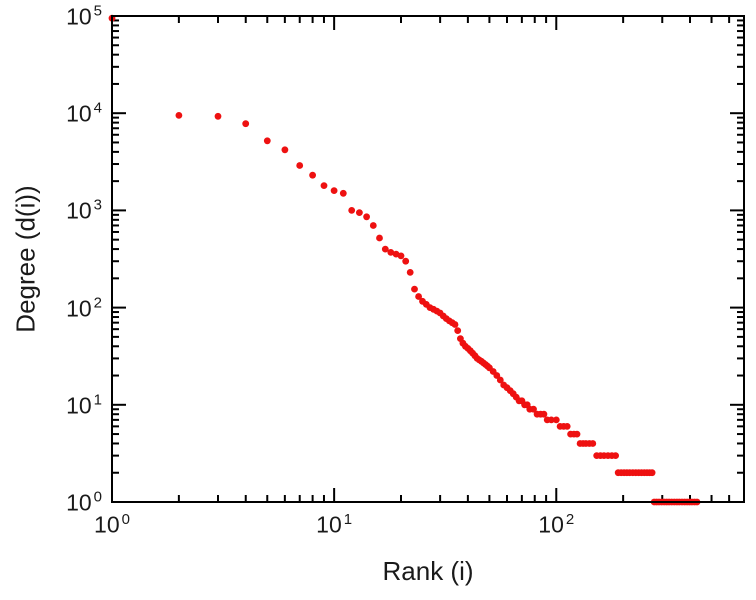  I want to click on y-tick-label: 10 2, so click(84, 307).